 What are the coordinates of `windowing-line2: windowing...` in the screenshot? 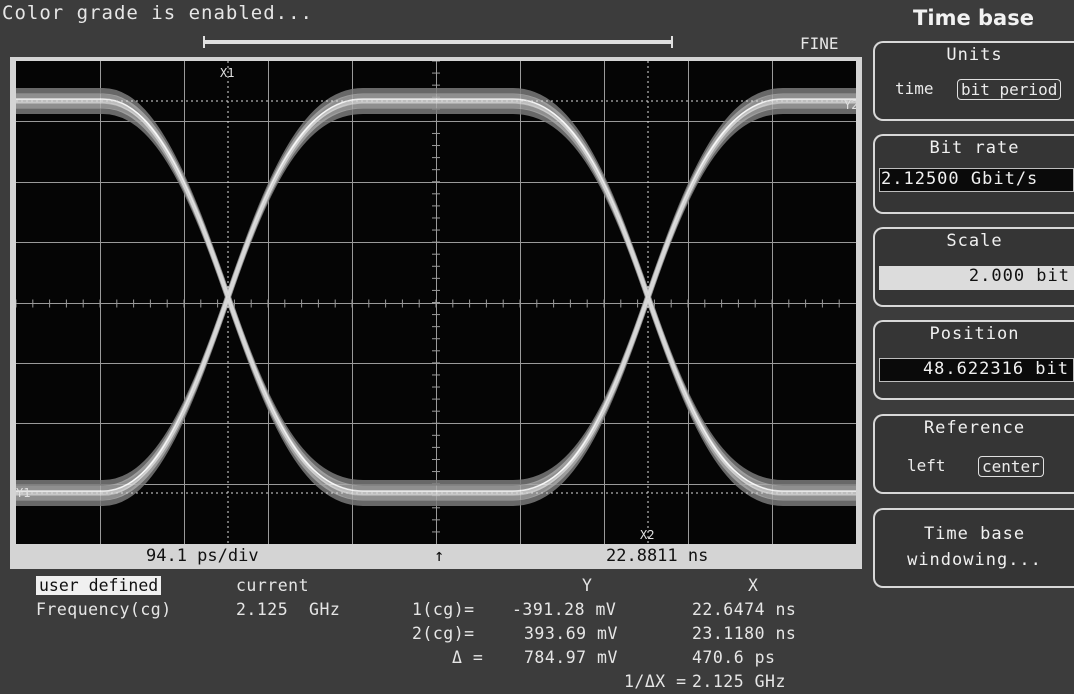 It's located at (974, 560).